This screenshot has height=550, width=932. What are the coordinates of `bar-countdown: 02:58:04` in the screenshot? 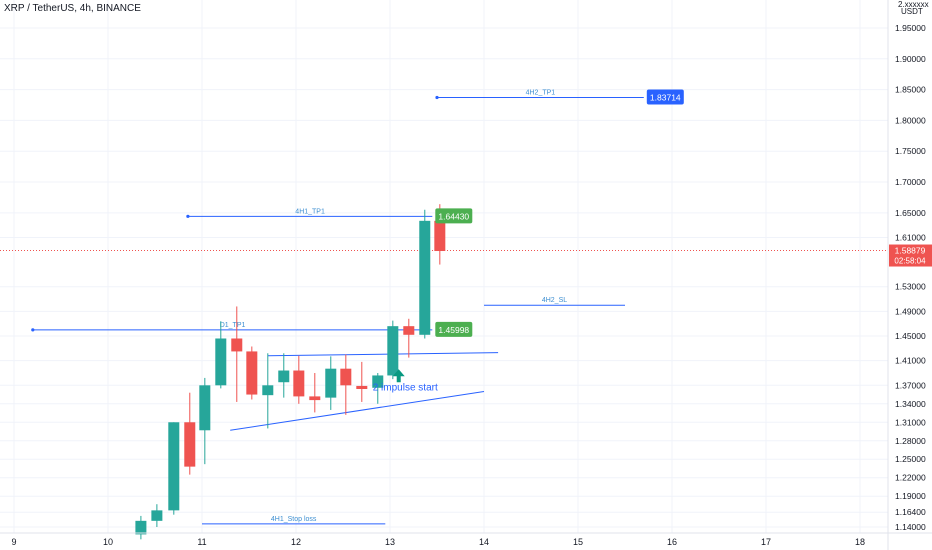 It's located at (910, 261).